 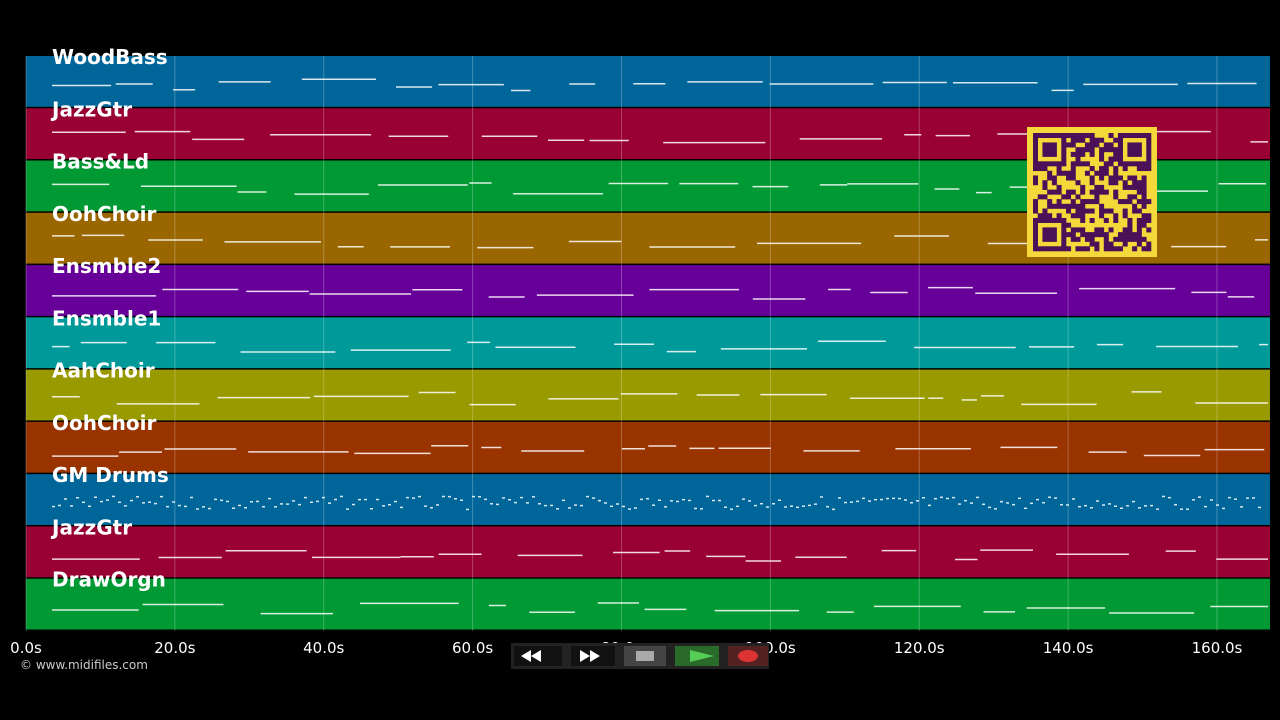 I want to click on rewind-button, so click(x=538, y=656).